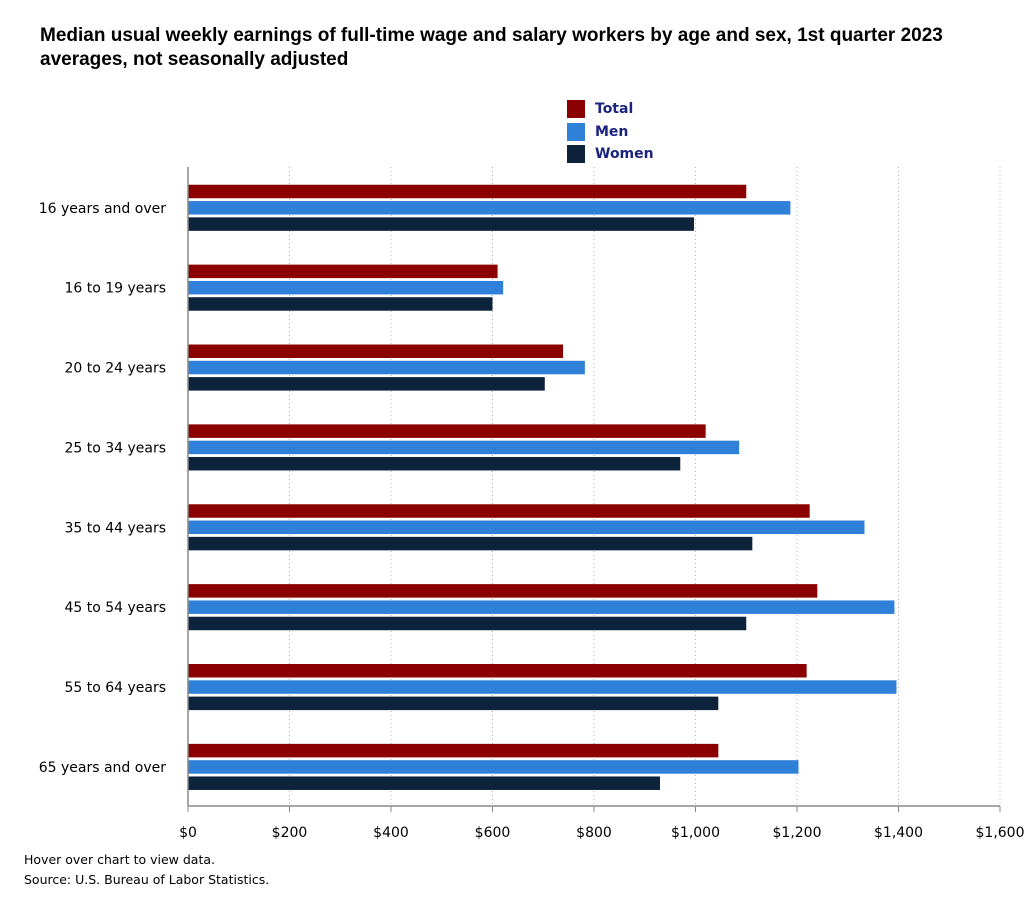 The height and width of the screenshot is (901, 1030). I want to click on legend-item-men: Men, so click(610, 132).